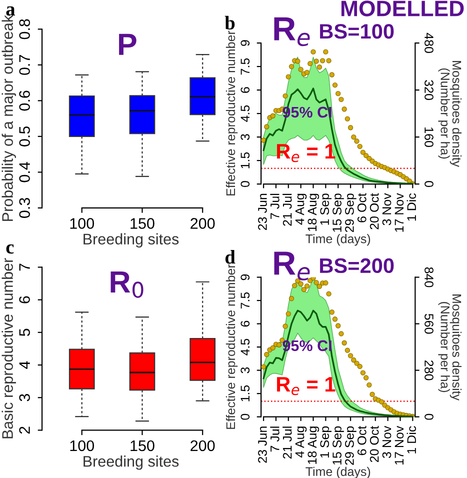 The image size is (467, 478). I want to click on y2-tick-label: 280, so click(429, 370).